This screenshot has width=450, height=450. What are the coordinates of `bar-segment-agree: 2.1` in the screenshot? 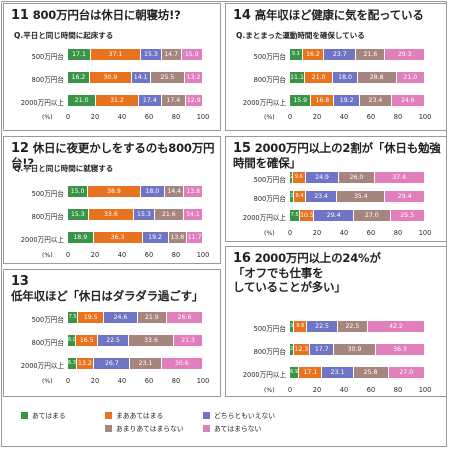 It's located at (291, 177).